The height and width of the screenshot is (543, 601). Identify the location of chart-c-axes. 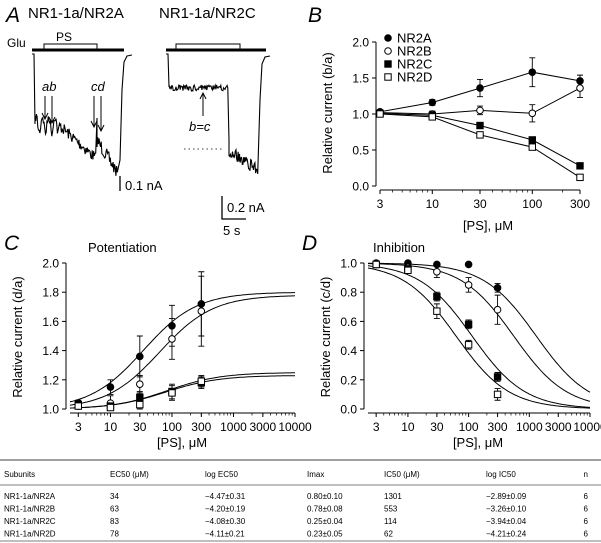
(179, 339).